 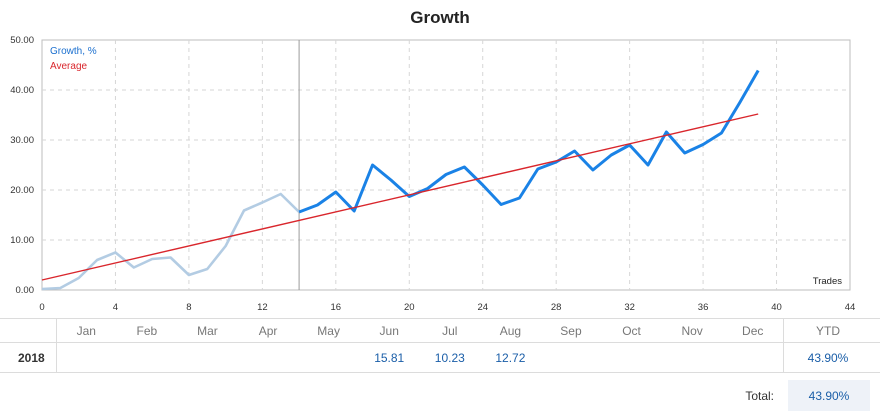 What do you see at coordinates (450, 331) in the screenshot?
I see `month-header: Jul` at bounding box center [450, 331].